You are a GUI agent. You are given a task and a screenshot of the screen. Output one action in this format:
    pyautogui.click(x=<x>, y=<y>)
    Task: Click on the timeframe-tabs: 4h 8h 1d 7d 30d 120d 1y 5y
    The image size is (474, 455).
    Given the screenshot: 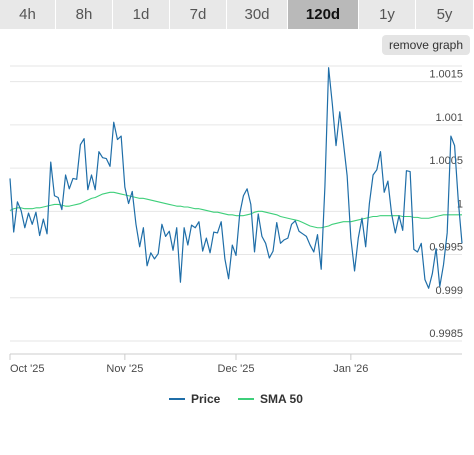 What is the action you would take?
    pyautogui.click(x=237, y=15)
    